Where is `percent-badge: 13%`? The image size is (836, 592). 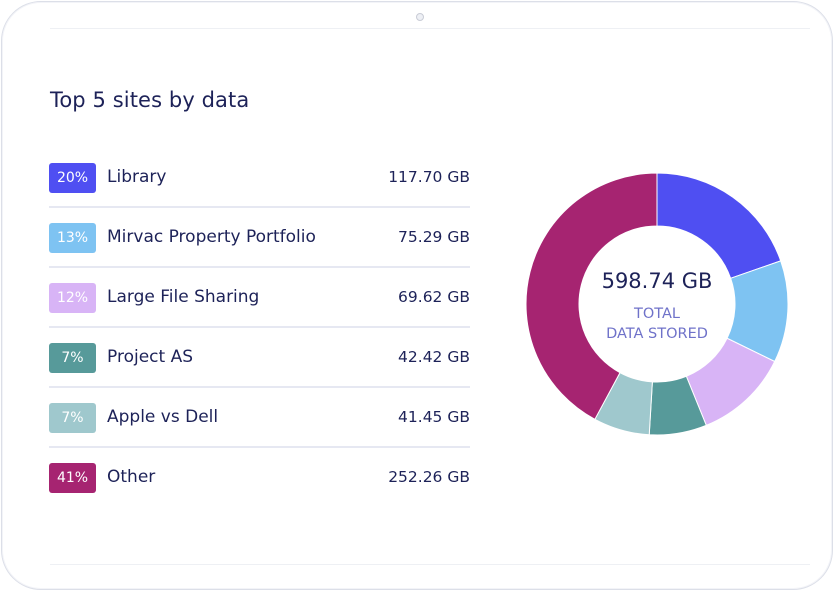
percent-badge: 13% is located at coordinates (72, 238).